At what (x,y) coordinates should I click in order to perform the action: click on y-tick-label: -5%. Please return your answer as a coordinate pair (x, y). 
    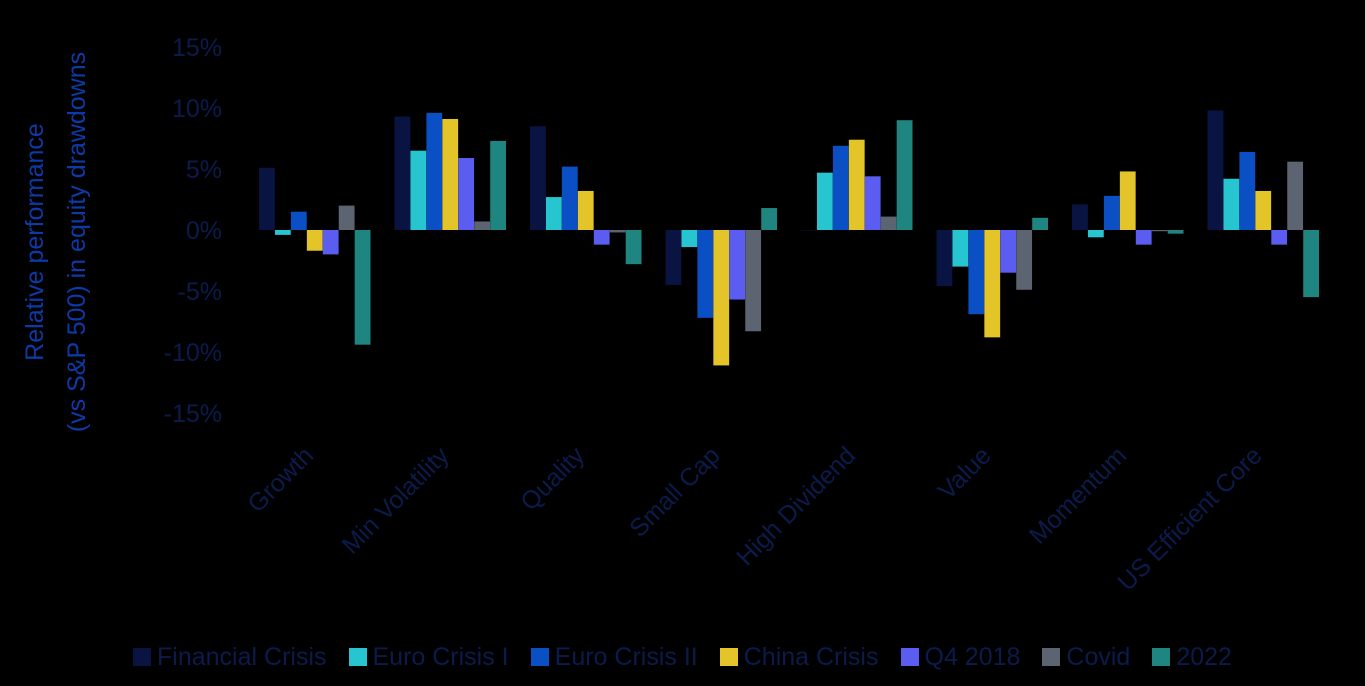
    Looking at the image, I should click on (200, 292).